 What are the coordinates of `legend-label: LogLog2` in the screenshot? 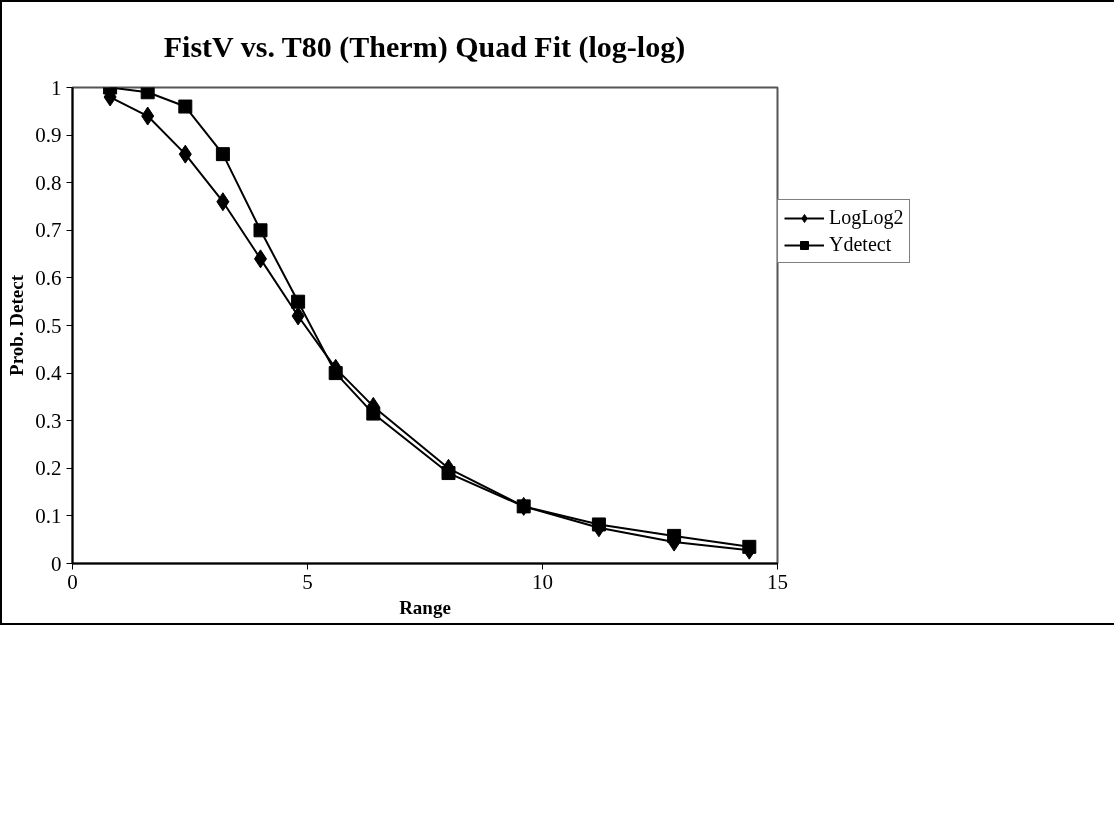 It's located at (866, 217).